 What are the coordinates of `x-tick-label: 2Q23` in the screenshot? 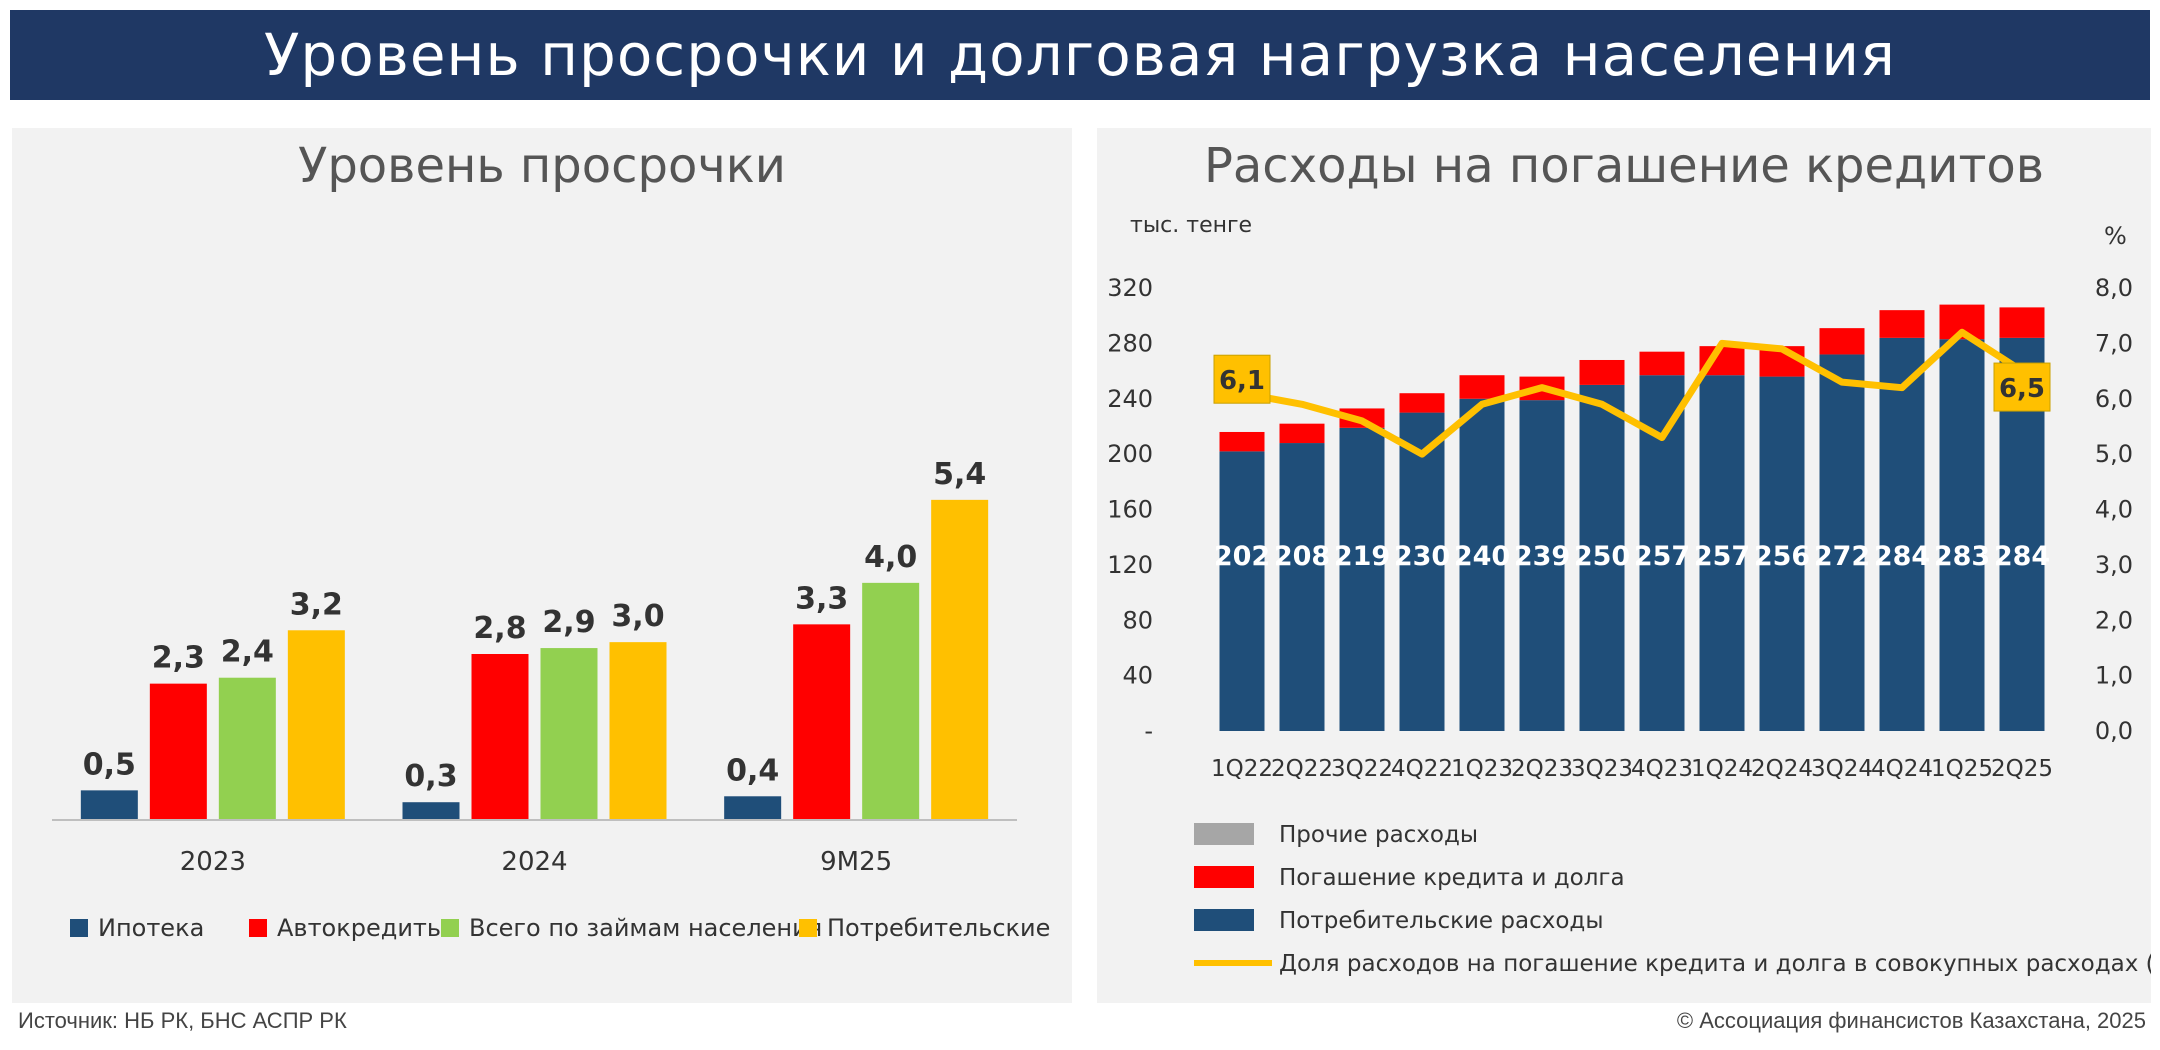 It's located at (1542, 769).